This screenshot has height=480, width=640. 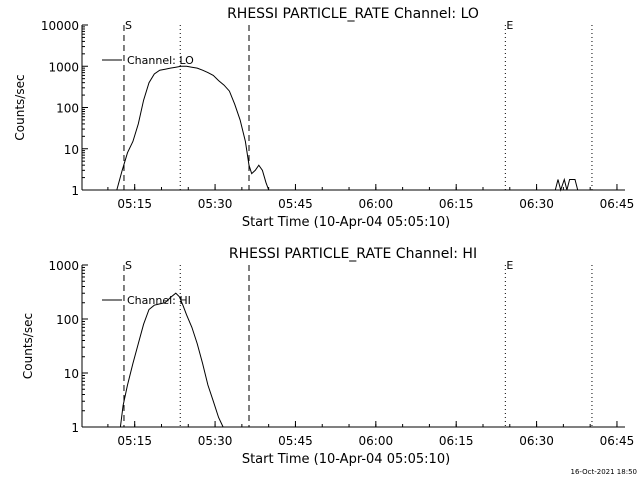 I want to click on legend-entry: Channel: LO, so click(x=160, y=60).